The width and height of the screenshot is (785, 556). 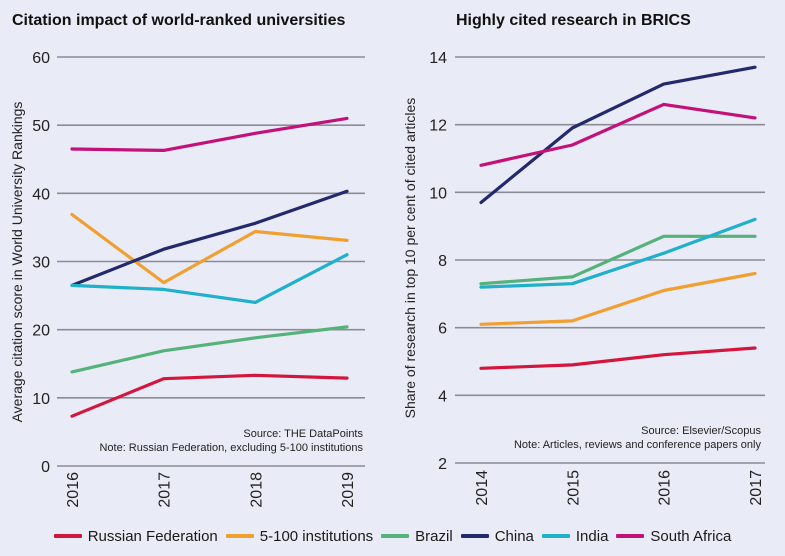 I want to click on legend-item-china: China, so click(x=497, y=536).